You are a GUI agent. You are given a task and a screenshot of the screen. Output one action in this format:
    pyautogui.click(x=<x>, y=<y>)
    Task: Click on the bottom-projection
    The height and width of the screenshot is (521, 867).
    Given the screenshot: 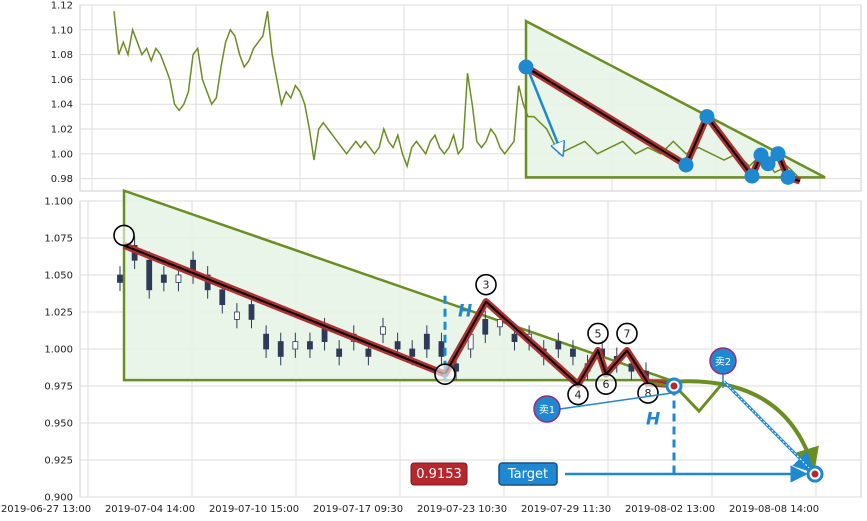 What is the action you would take?
    pyautogui.click(x=631, y=385)
    